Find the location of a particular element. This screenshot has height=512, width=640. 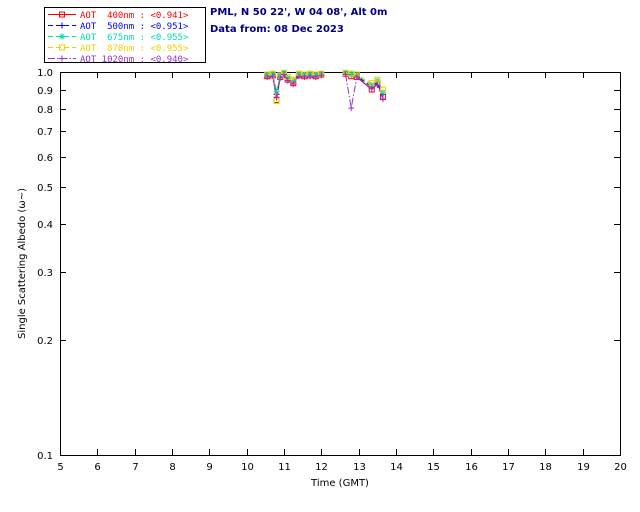

y-axis-title: Single Scattering Albedo (ω~) is located at coordinates (22, 263).